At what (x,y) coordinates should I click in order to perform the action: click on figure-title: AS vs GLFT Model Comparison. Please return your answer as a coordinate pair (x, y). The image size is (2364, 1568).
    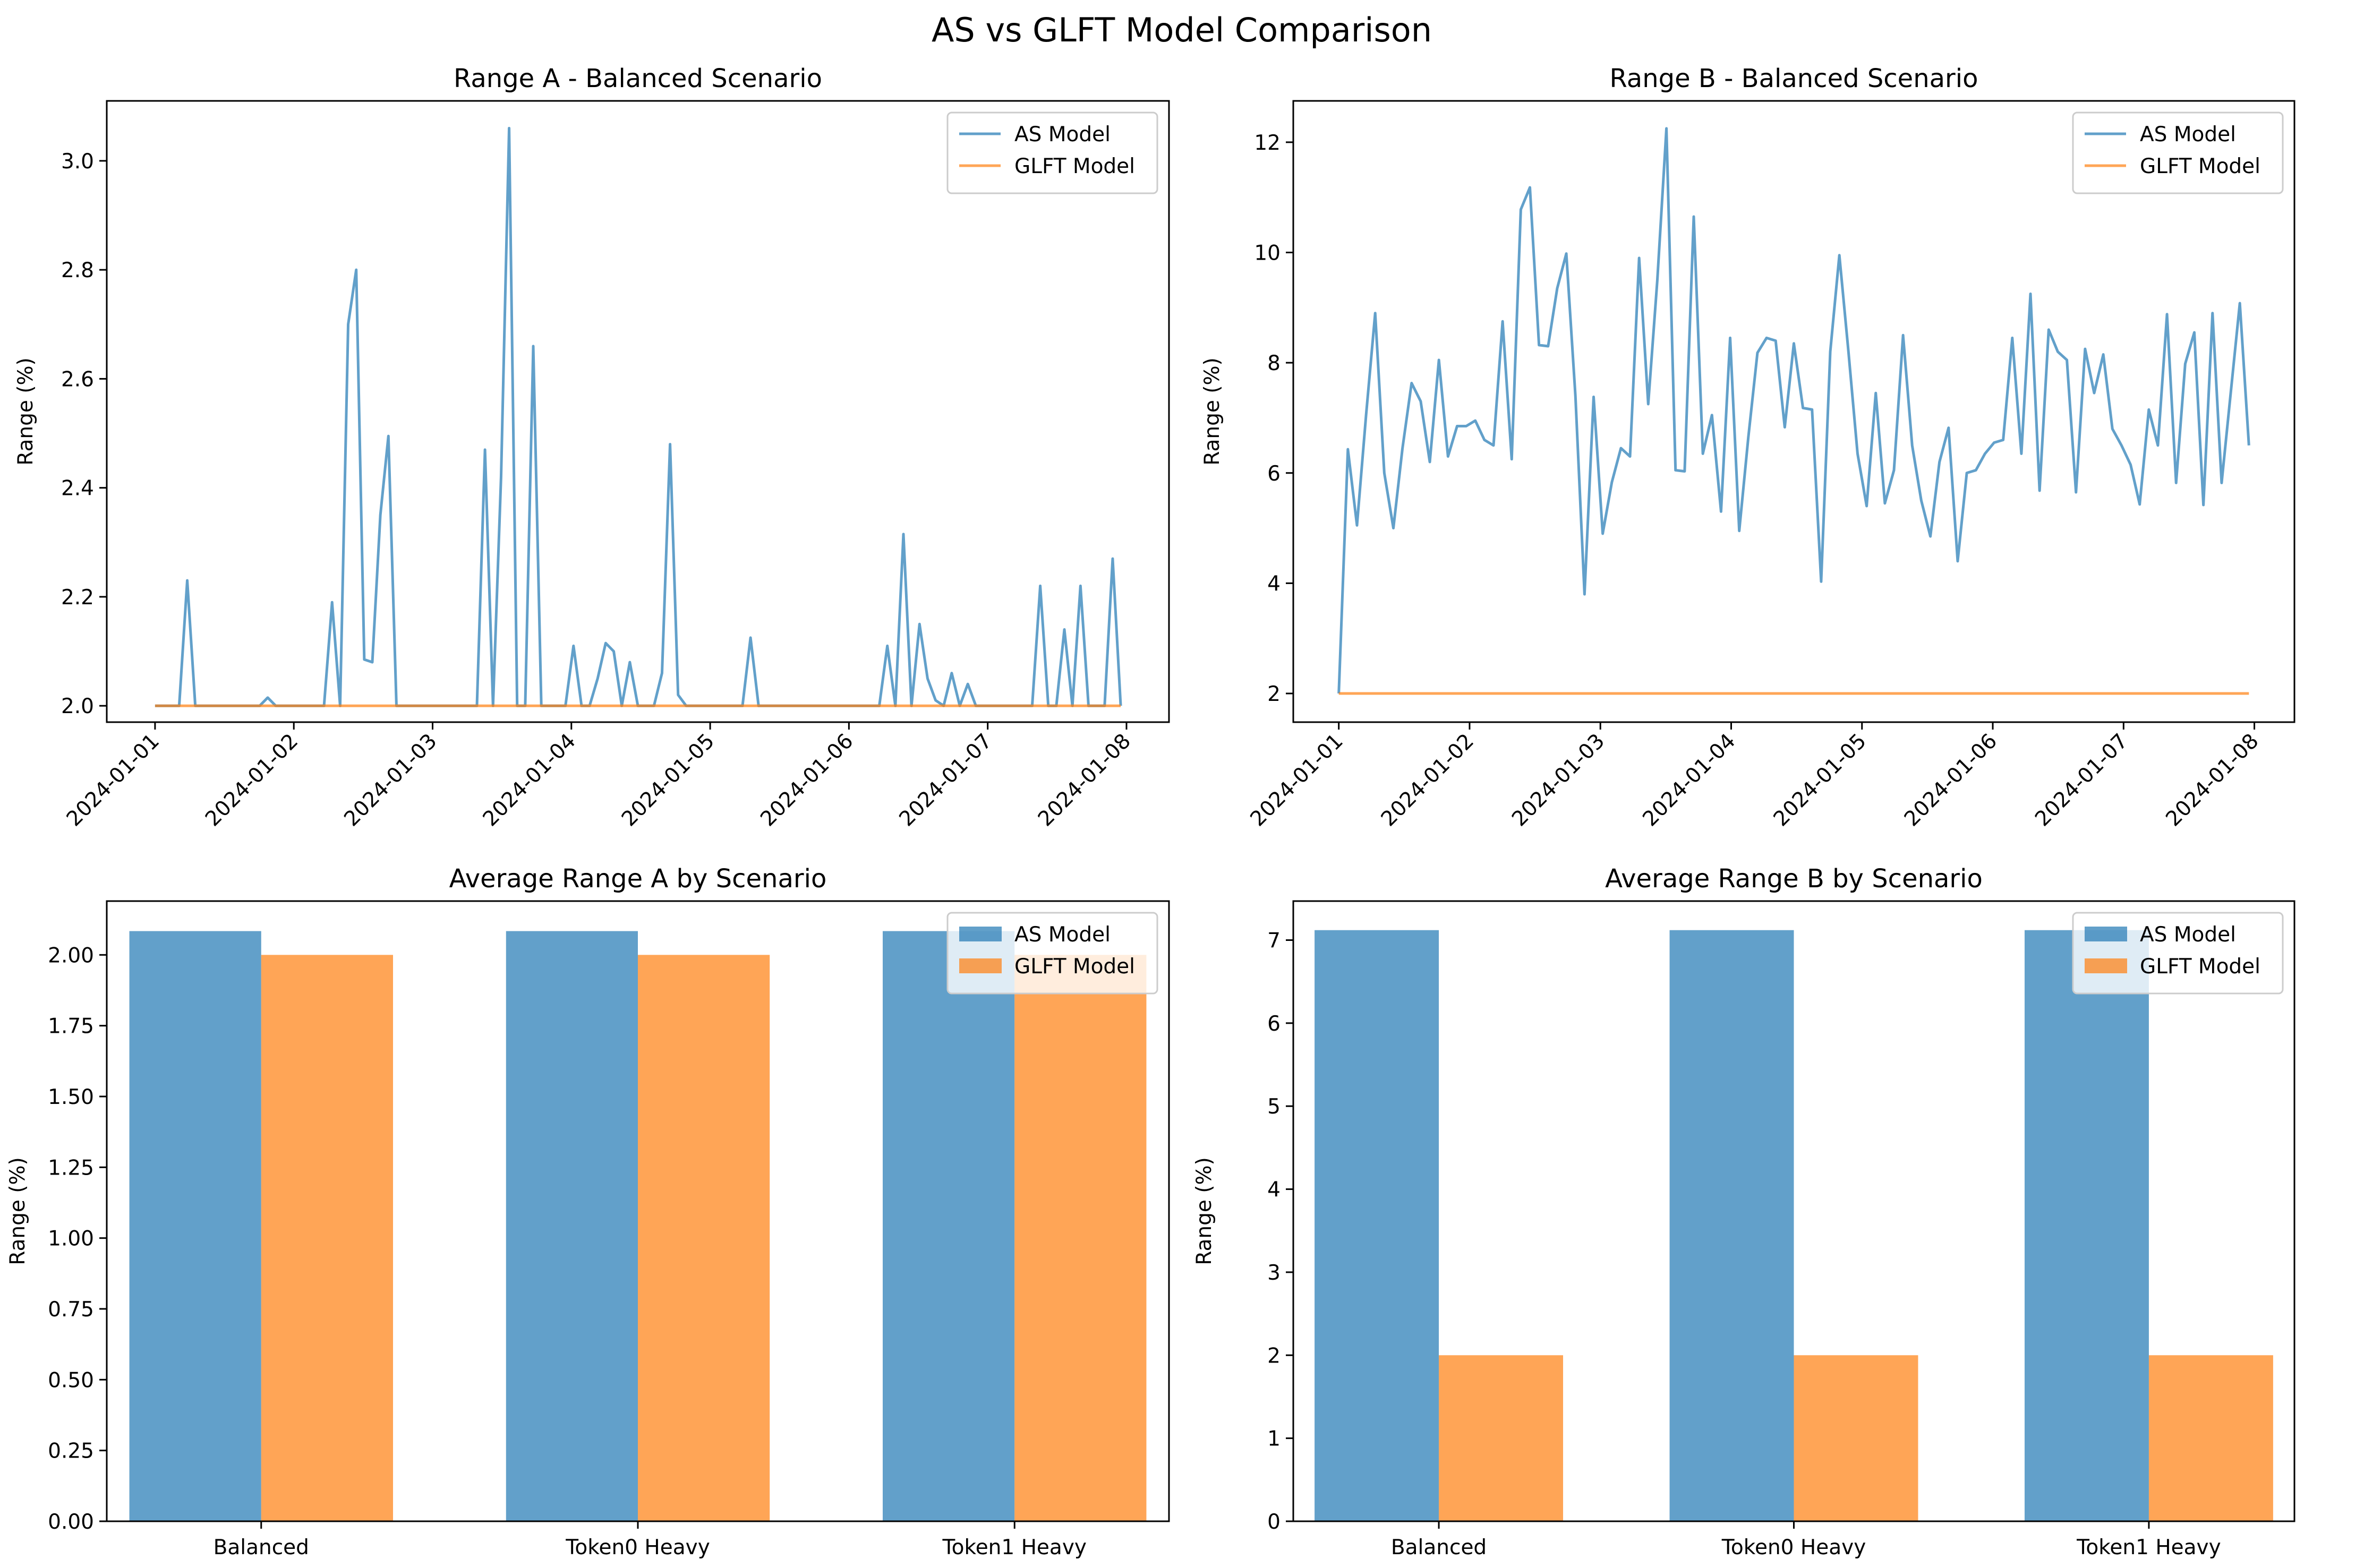
    Looking at the image, I should click on (1182, 30).